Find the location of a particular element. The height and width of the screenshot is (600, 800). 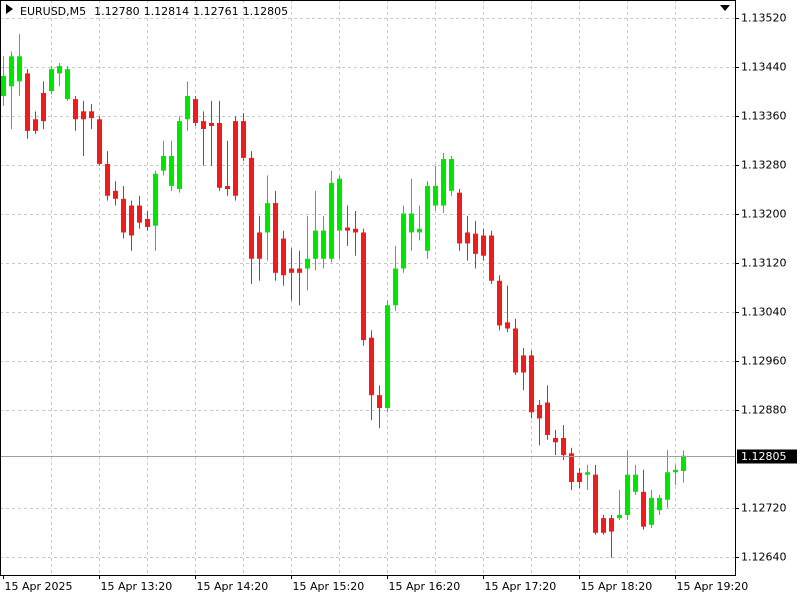

ohlc-open: 1.12780 is located at coordinates (117, 11).